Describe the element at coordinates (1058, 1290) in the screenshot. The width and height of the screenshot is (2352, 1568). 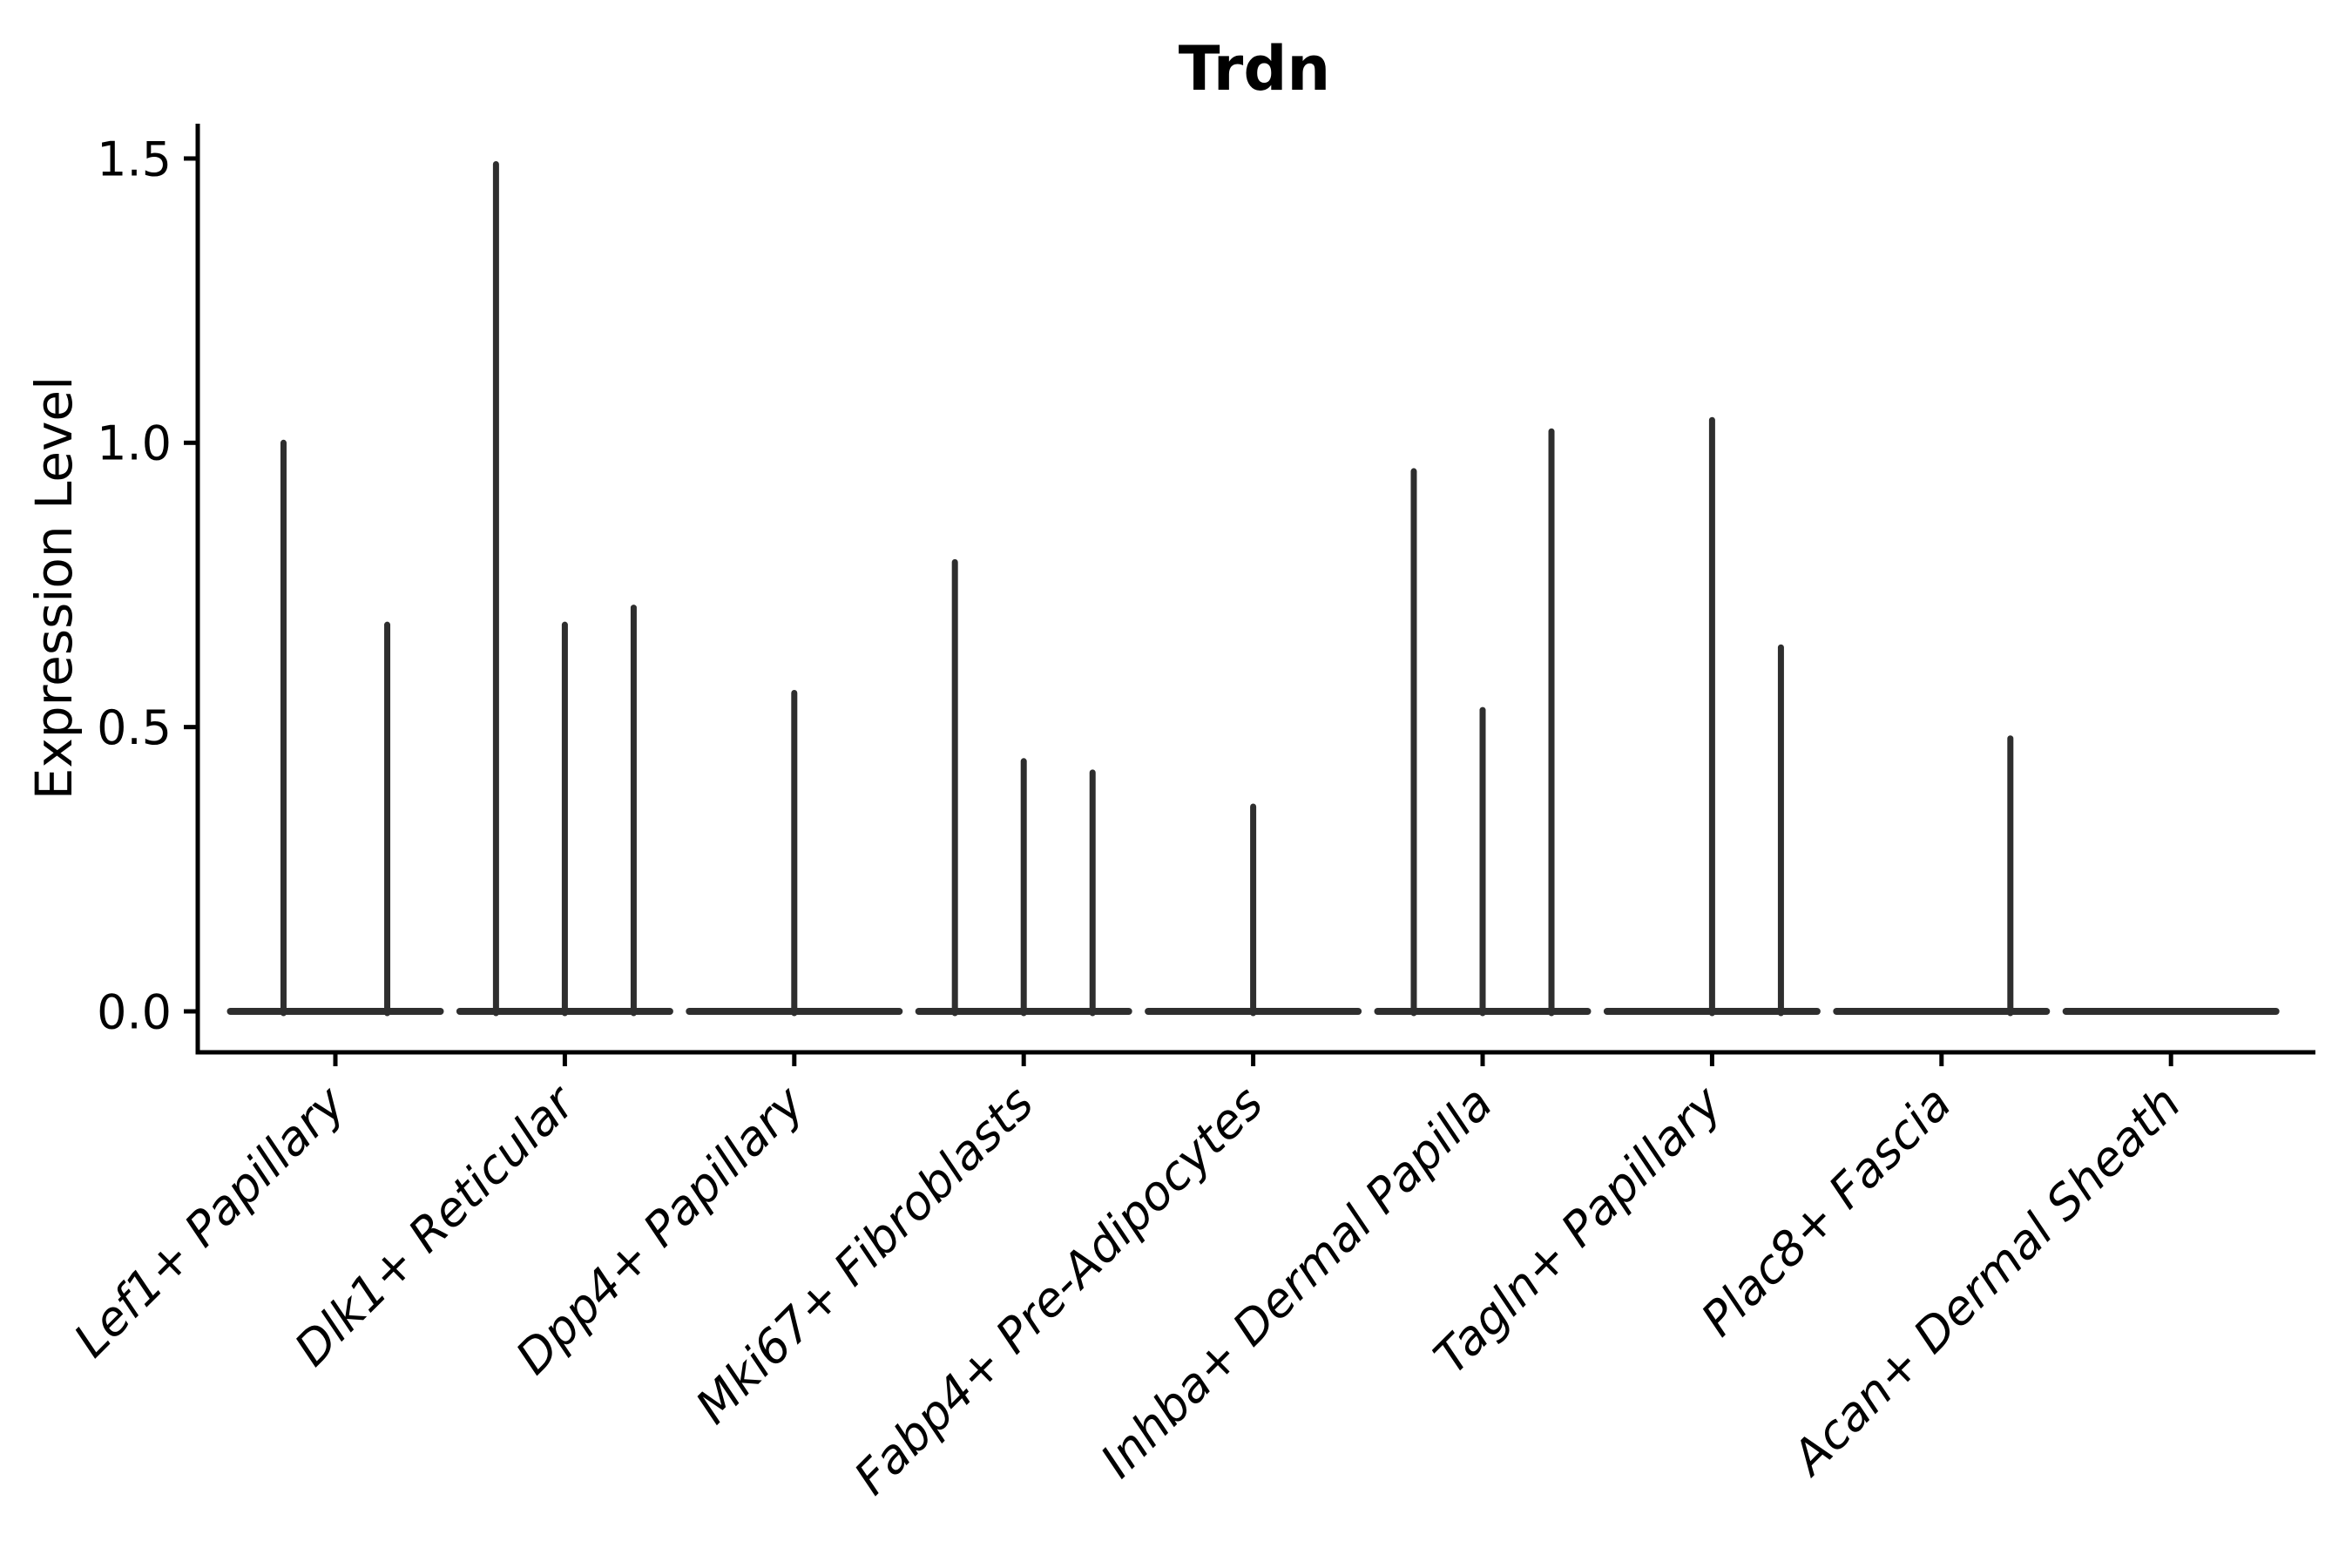
I see `x-tick-label: Fabp4+ Pre-Adipocytes` at that location.